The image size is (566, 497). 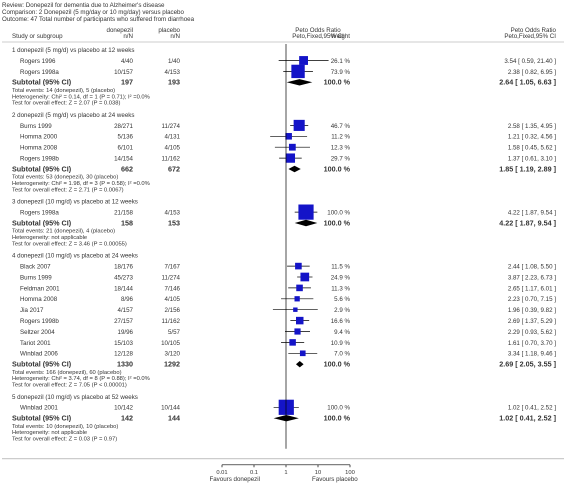 I want to click on study-exp-events: 21/158, so click(x=123, y=213).